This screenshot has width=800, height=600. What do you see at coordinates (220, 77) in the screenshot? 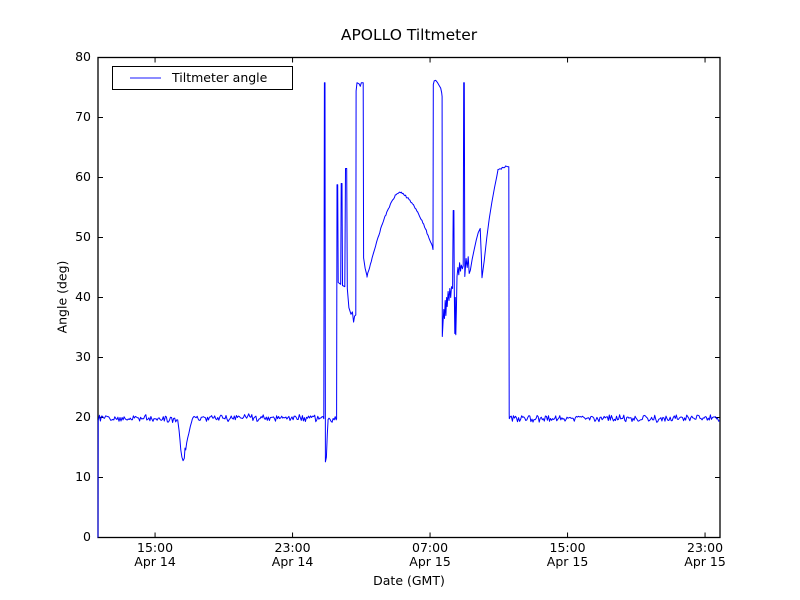
I see `legend-label: Tiltmeter angle` at bounding box center [220, 77].